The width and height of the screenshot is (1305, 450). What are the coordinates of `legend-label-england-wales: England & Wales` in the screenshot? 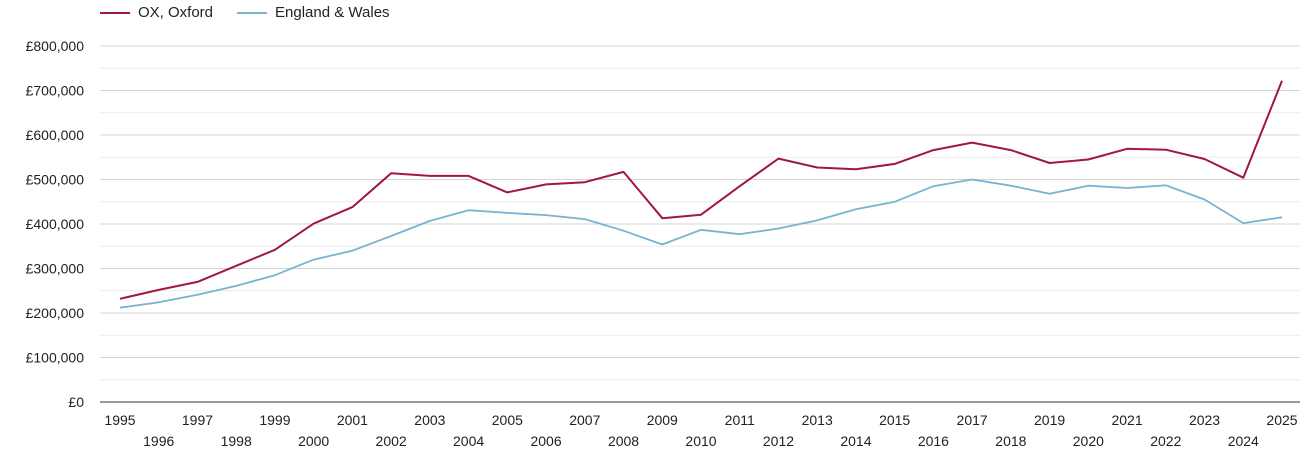 It's located at (332, 12).